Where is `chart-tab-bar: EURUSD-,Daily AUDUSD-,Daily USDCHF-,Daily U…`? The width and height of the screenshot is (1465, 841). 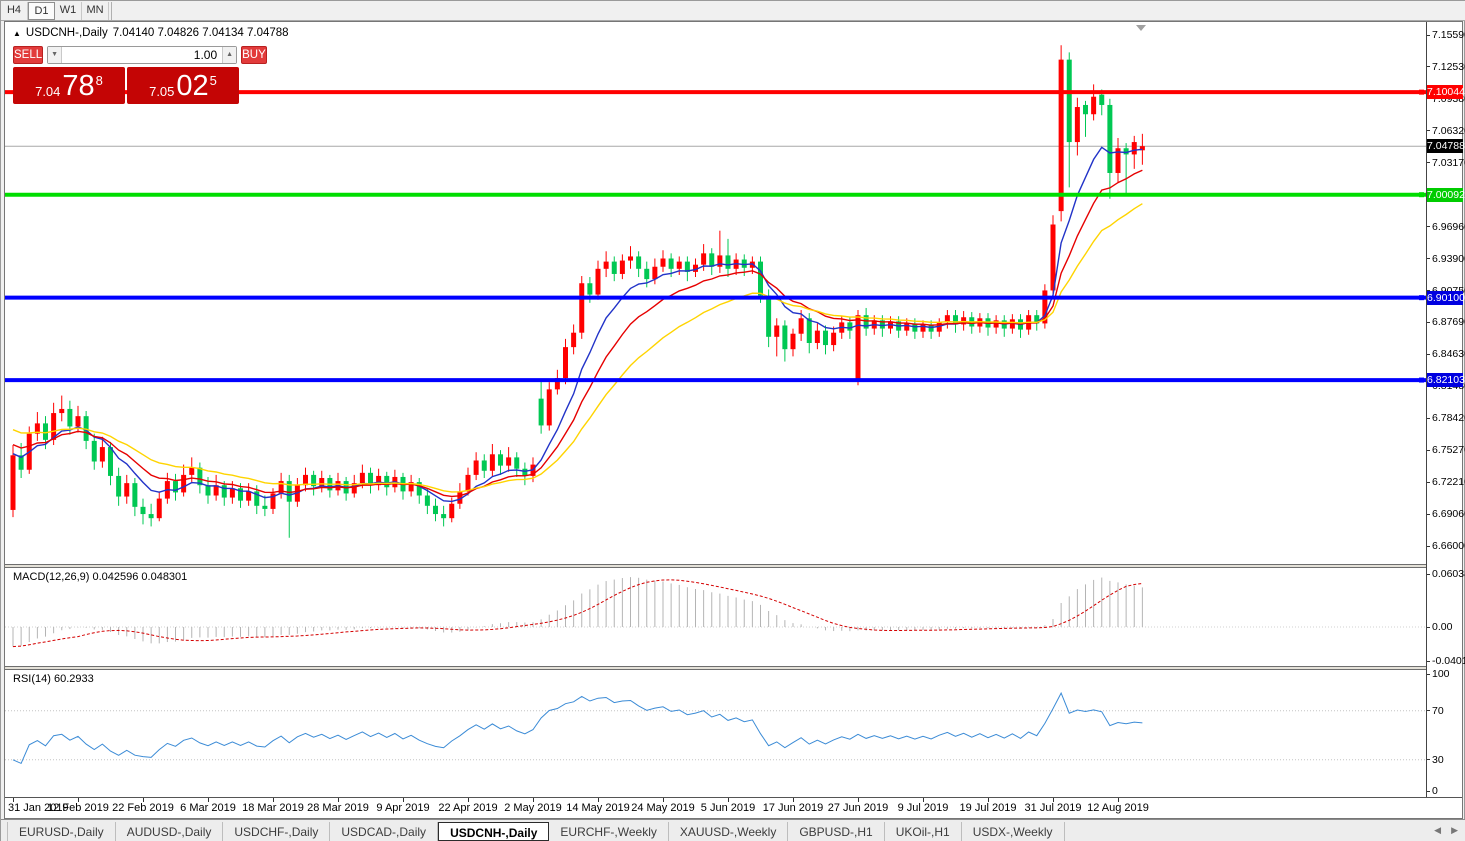
chart-tab-bar: EURUSD-,Daily AUDUSD-,Daily USDCHF-,Daily U… is located at coordinates (733, 830).